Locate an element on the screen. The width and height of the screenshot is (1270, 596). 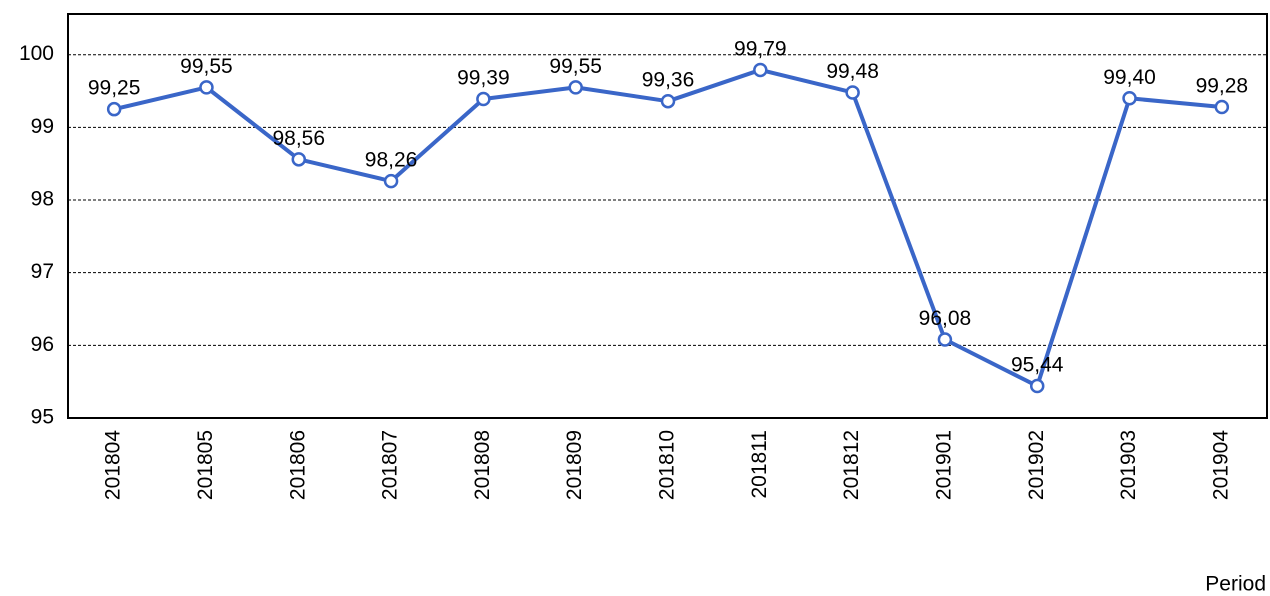
data-label: 96,08 is located at coordinates (945, 318).